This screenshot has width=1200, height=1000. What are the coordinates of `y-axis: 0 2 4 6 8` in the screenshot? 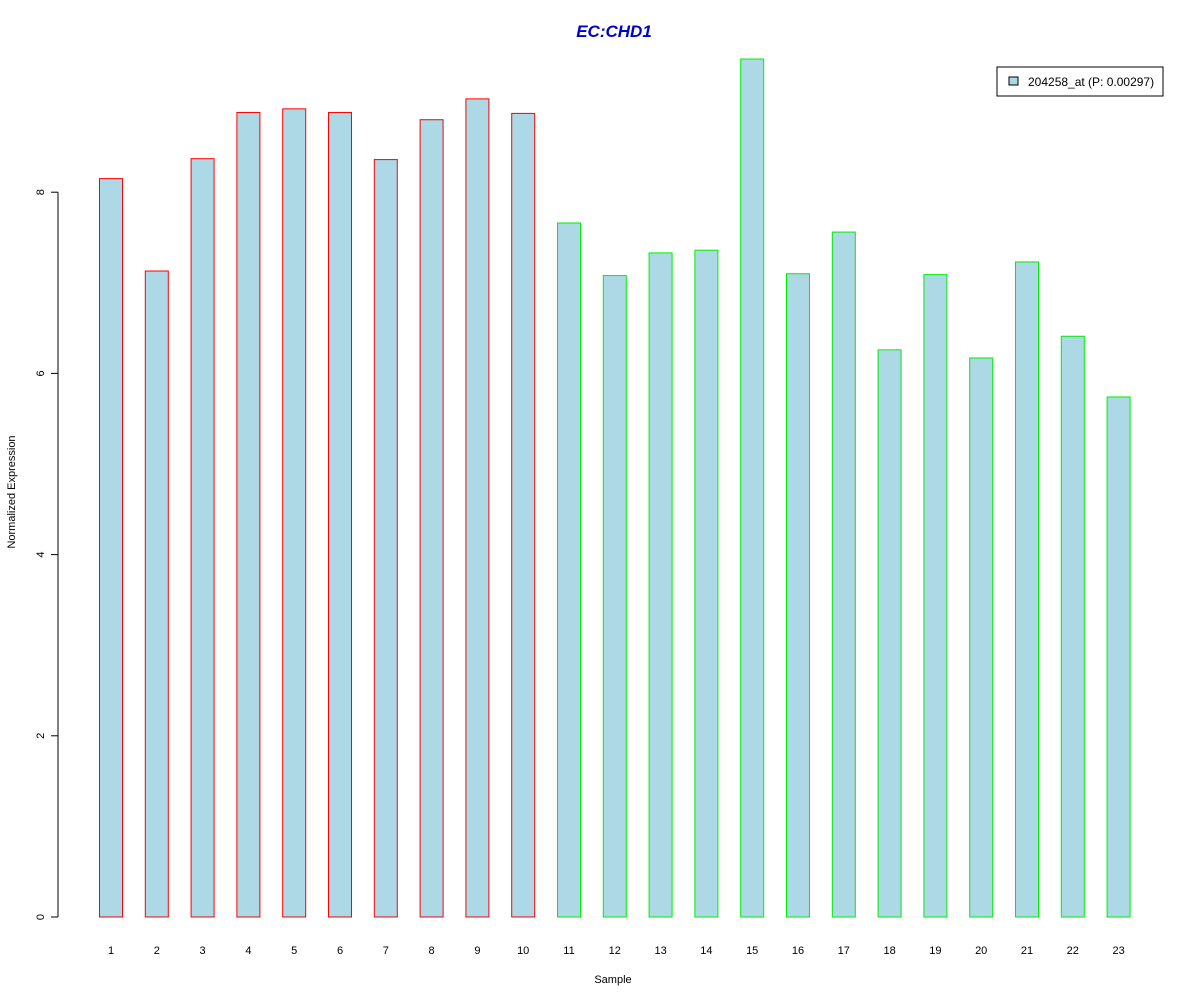 It's located at (47, 554).